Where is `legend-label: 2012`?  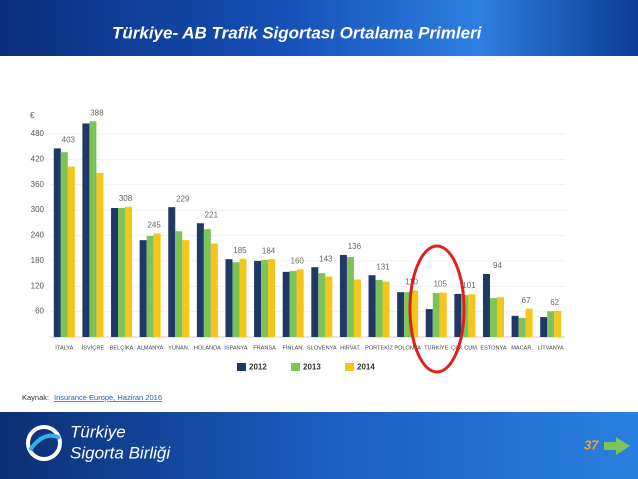
legend-label: 2012 is located at coordinates (258, 367).